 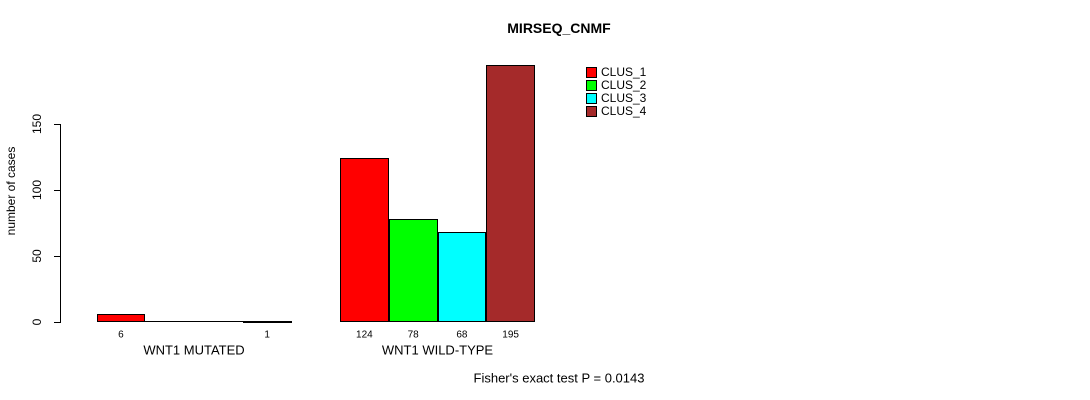 I want to click on legend-label: CLUS_3, so click(x=624, y=98).